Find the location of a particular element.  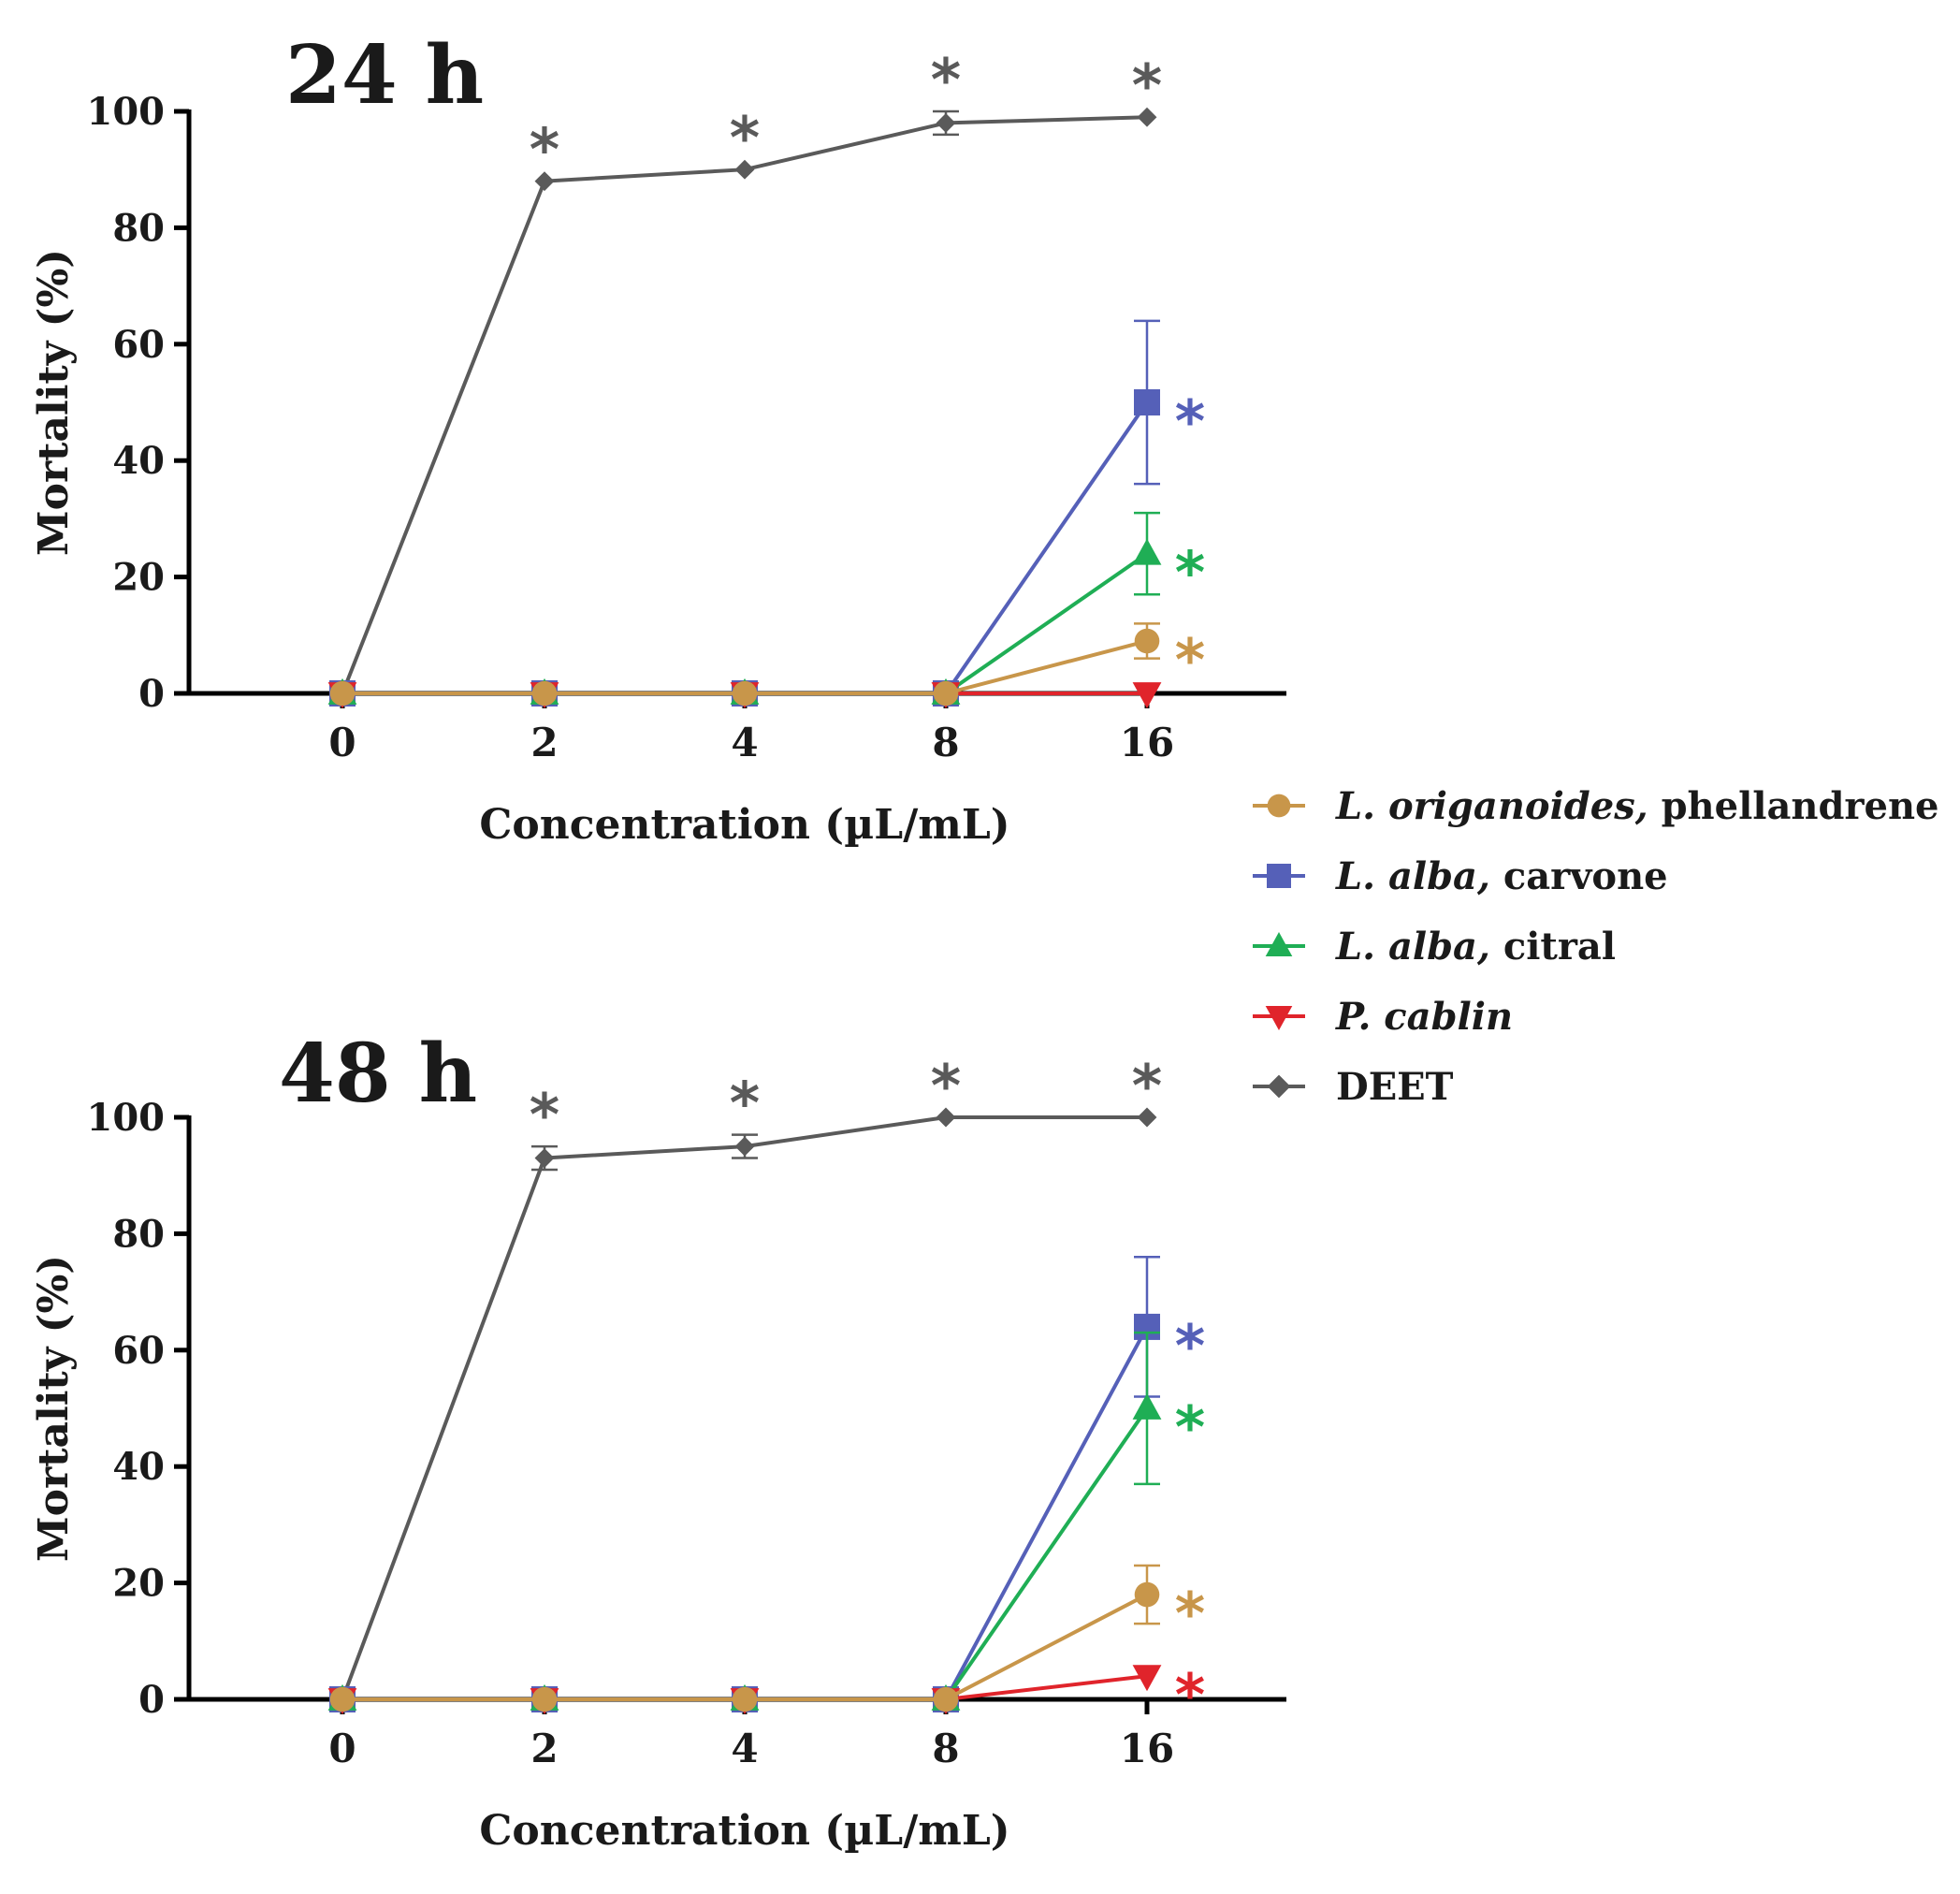

series-l-alba-citral: * is located at coordinates (766, 608).